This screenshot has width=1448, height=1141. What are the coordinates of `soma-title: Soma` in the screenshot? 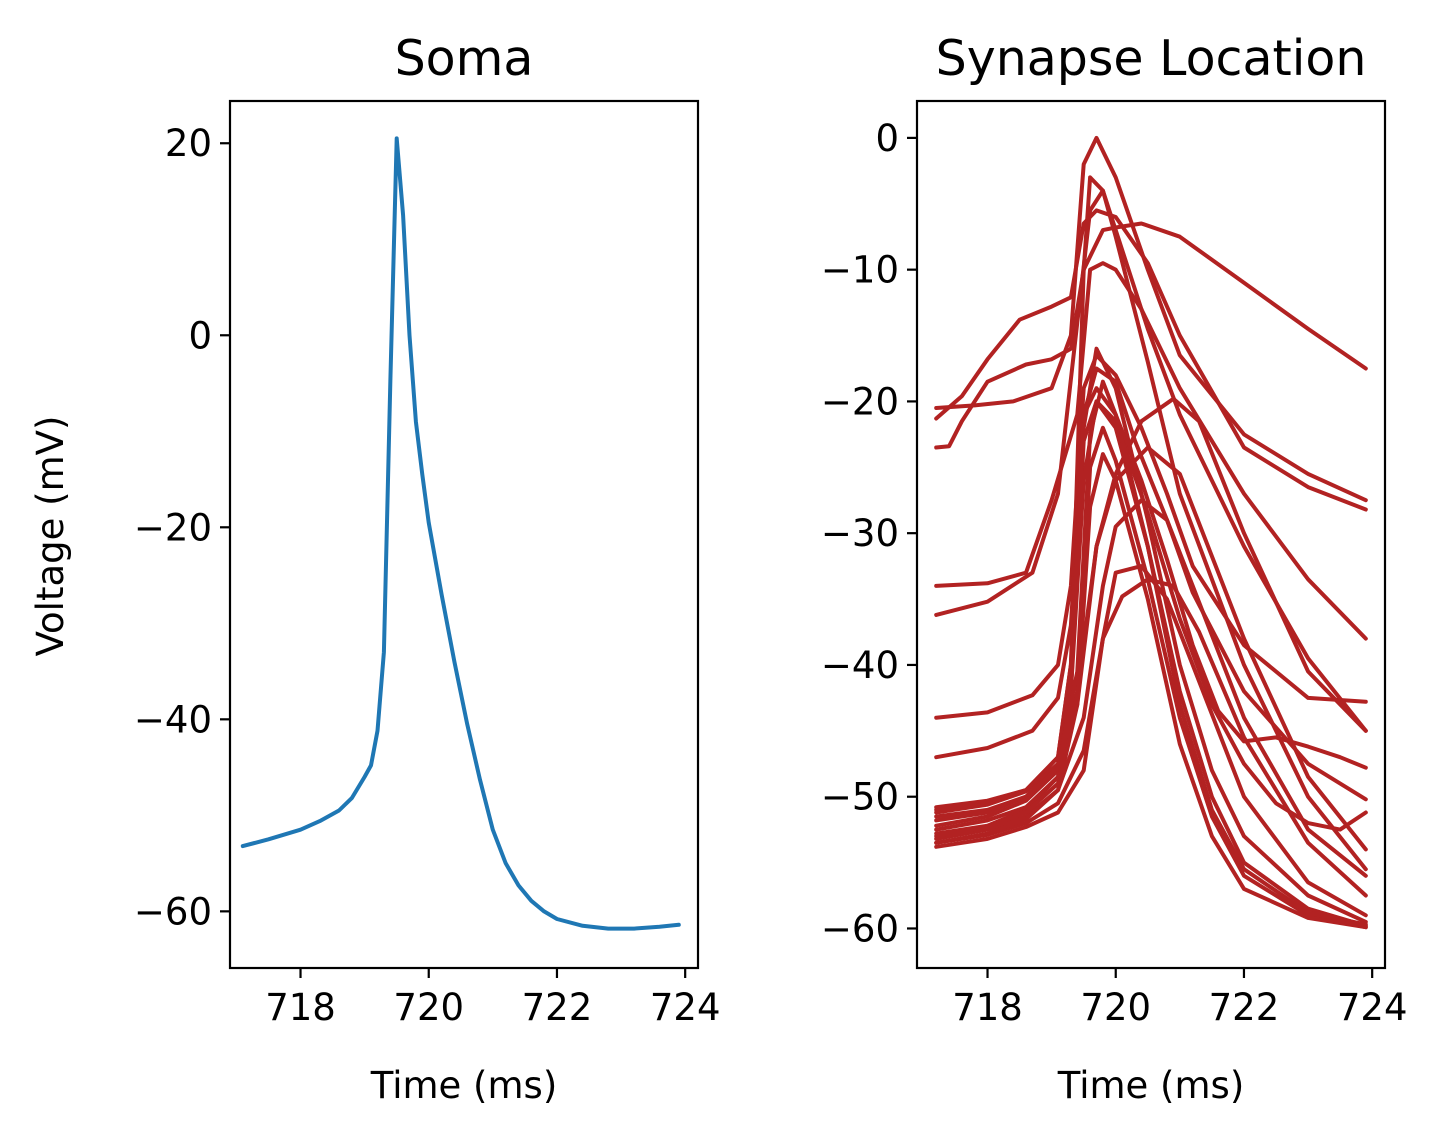 It's located at (464, 58).